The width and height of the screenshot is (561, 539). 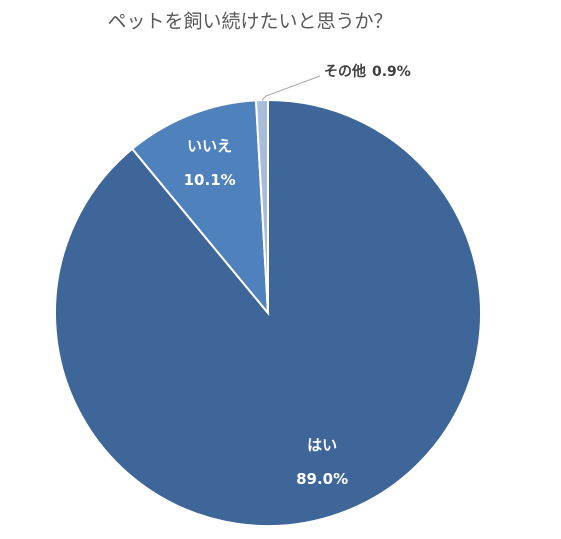 What do you see at coordinates (200, 207) in the screenshot?
I see `pie-slice` at bounding box center [200, 207].